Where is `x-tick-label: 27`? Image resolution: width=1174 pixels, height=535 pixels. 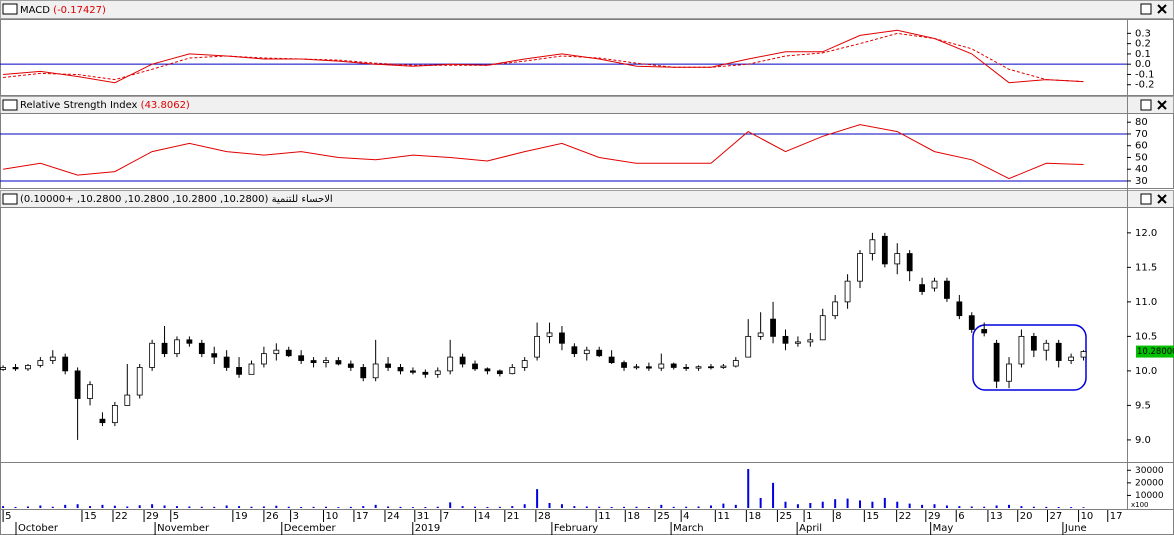
x-tick-label: 27 is located at coordinates (1056, 516).